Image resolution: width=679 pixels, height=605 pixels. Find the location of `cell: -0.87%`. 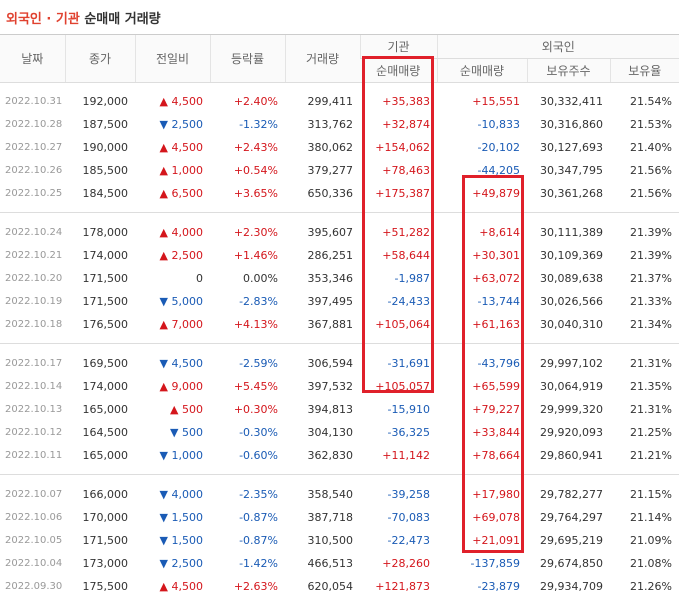

cell: -0.87% is located at coordinates (258, 540).